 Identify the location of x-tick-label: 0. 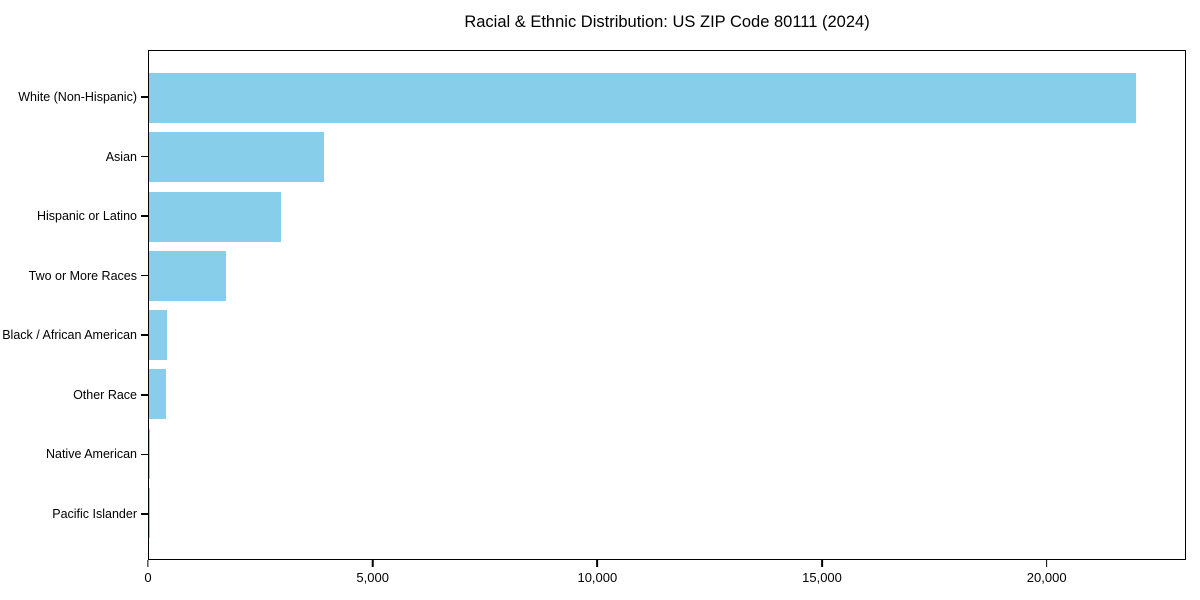
(148, 577).